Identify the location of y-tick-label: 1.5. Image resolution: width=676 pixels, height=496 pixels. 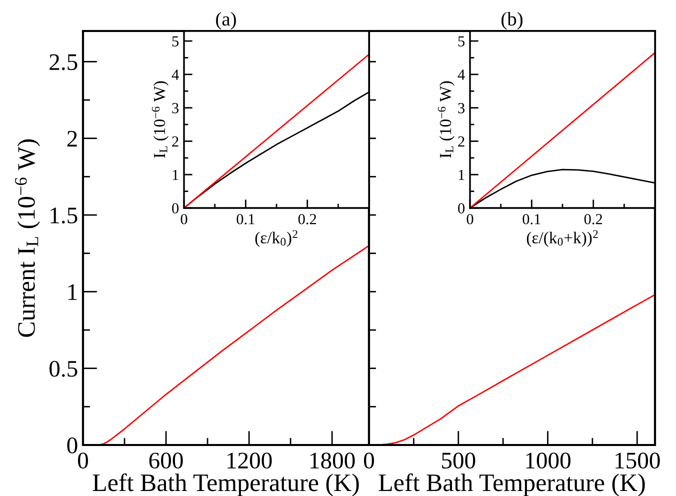
(64, 216).